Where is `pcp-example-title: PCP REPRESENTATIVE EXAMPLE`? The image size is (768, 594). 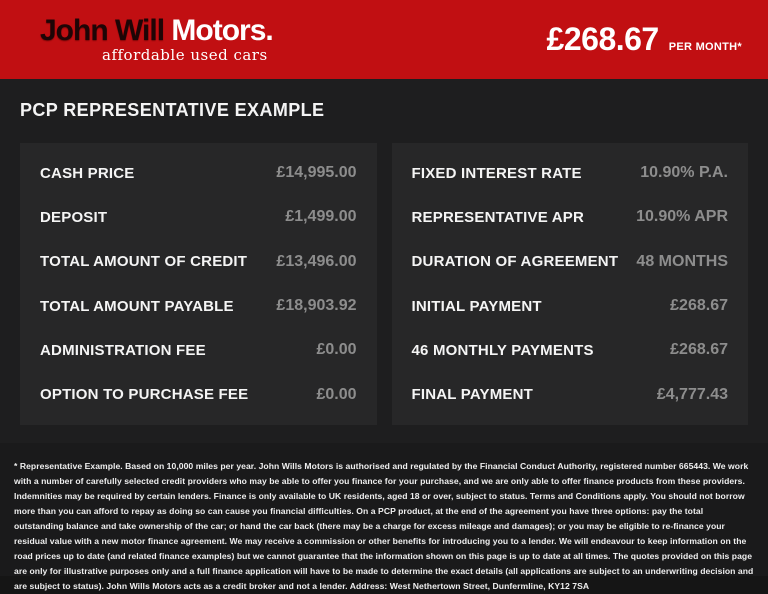 pcp-example-title: PCP REPRESENTATIVE EXAMPLE is located at coordinates (172, 110).